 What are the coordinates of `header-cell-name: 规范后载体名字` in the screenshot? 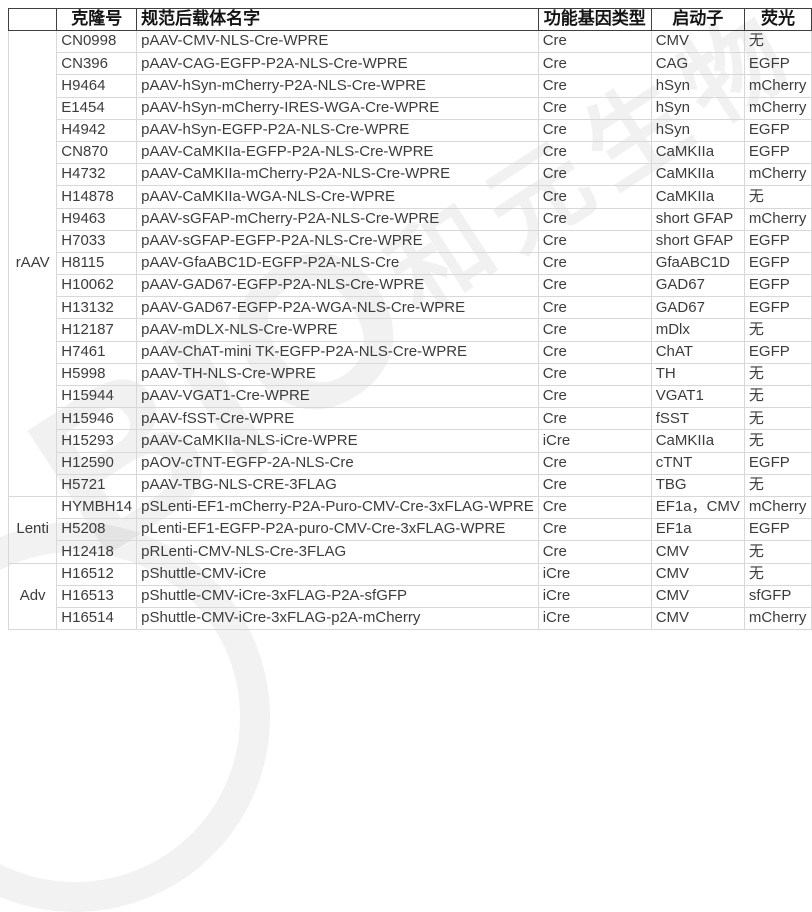 It's located at (337, 19).